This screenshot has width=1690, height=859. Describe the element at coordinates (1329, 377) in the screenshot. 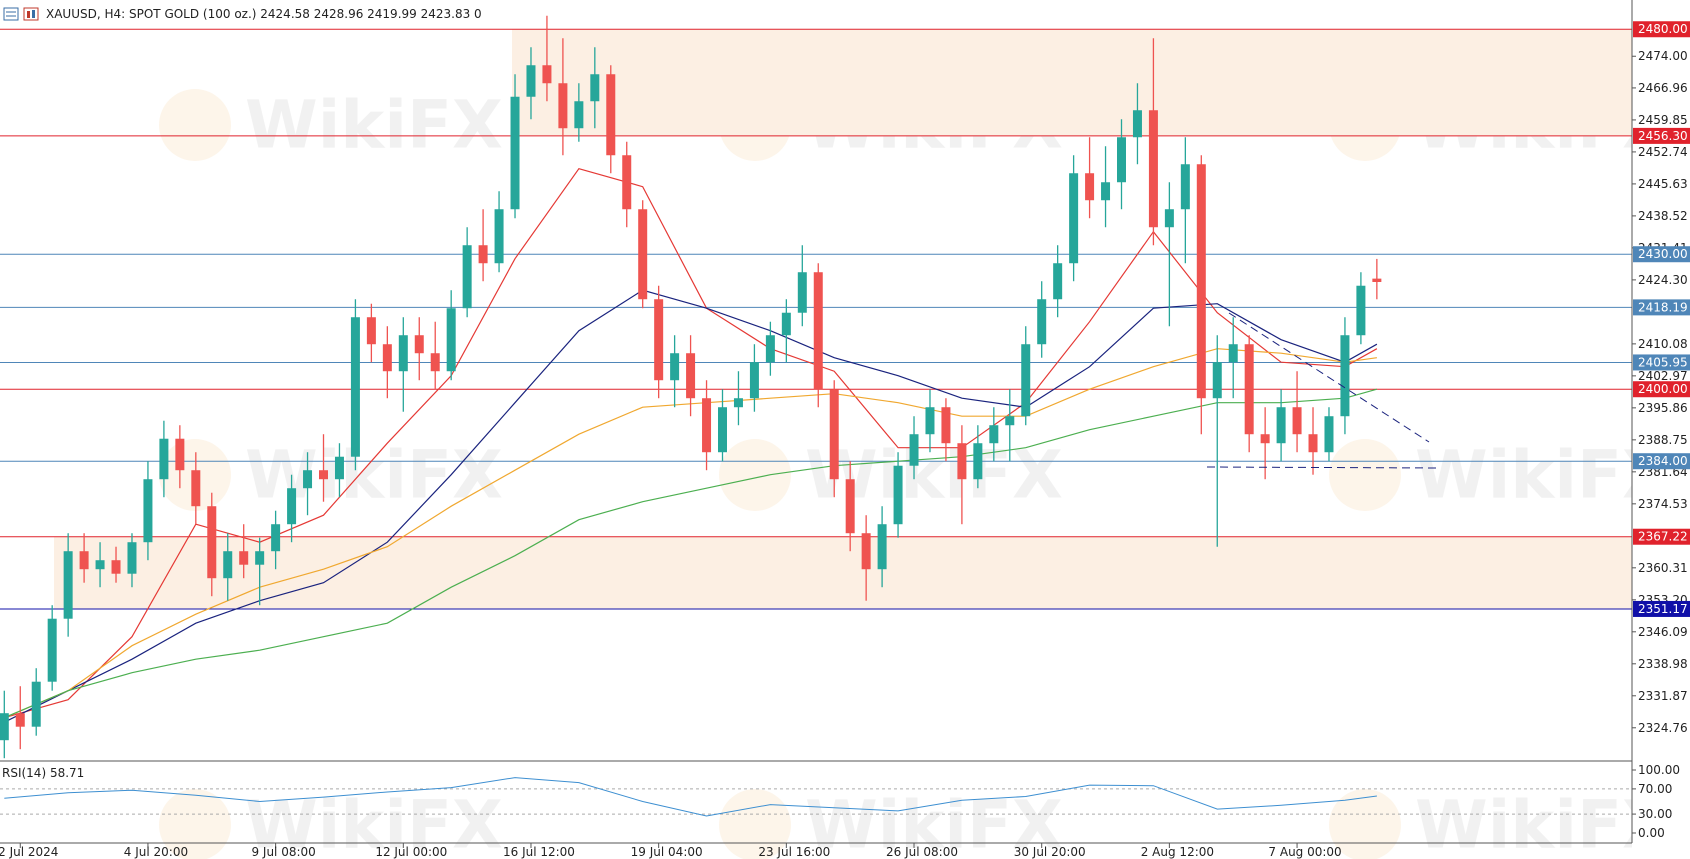

I see `trendline` at that location.